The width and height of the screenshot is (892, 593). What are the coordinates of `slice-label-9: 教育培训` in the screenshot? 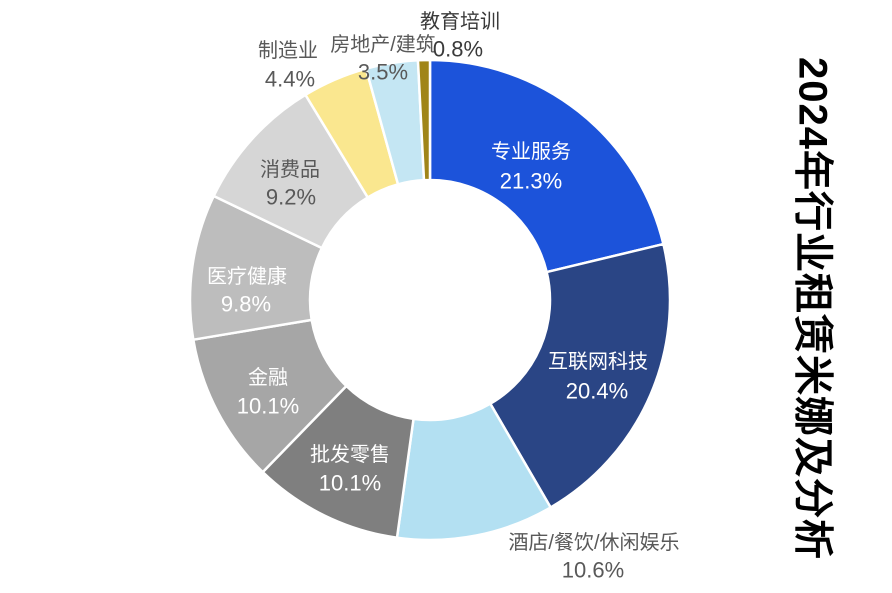 It's located at (460, 21).